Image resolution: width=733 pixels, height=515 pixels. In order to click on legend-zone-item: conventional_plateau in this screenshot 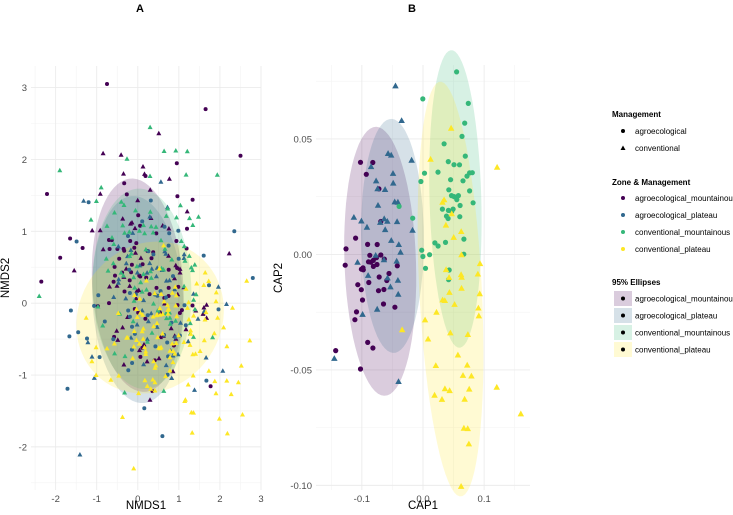, I will do `click(673, 249)`.